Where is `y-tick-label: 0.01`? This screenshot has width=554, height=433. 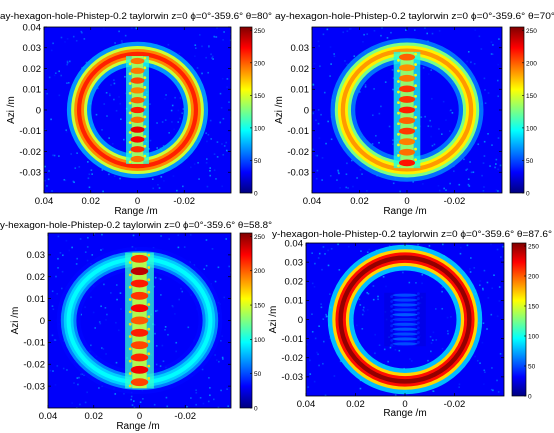 y-tick-label: 0.01 is located at coordinates (36, 299).